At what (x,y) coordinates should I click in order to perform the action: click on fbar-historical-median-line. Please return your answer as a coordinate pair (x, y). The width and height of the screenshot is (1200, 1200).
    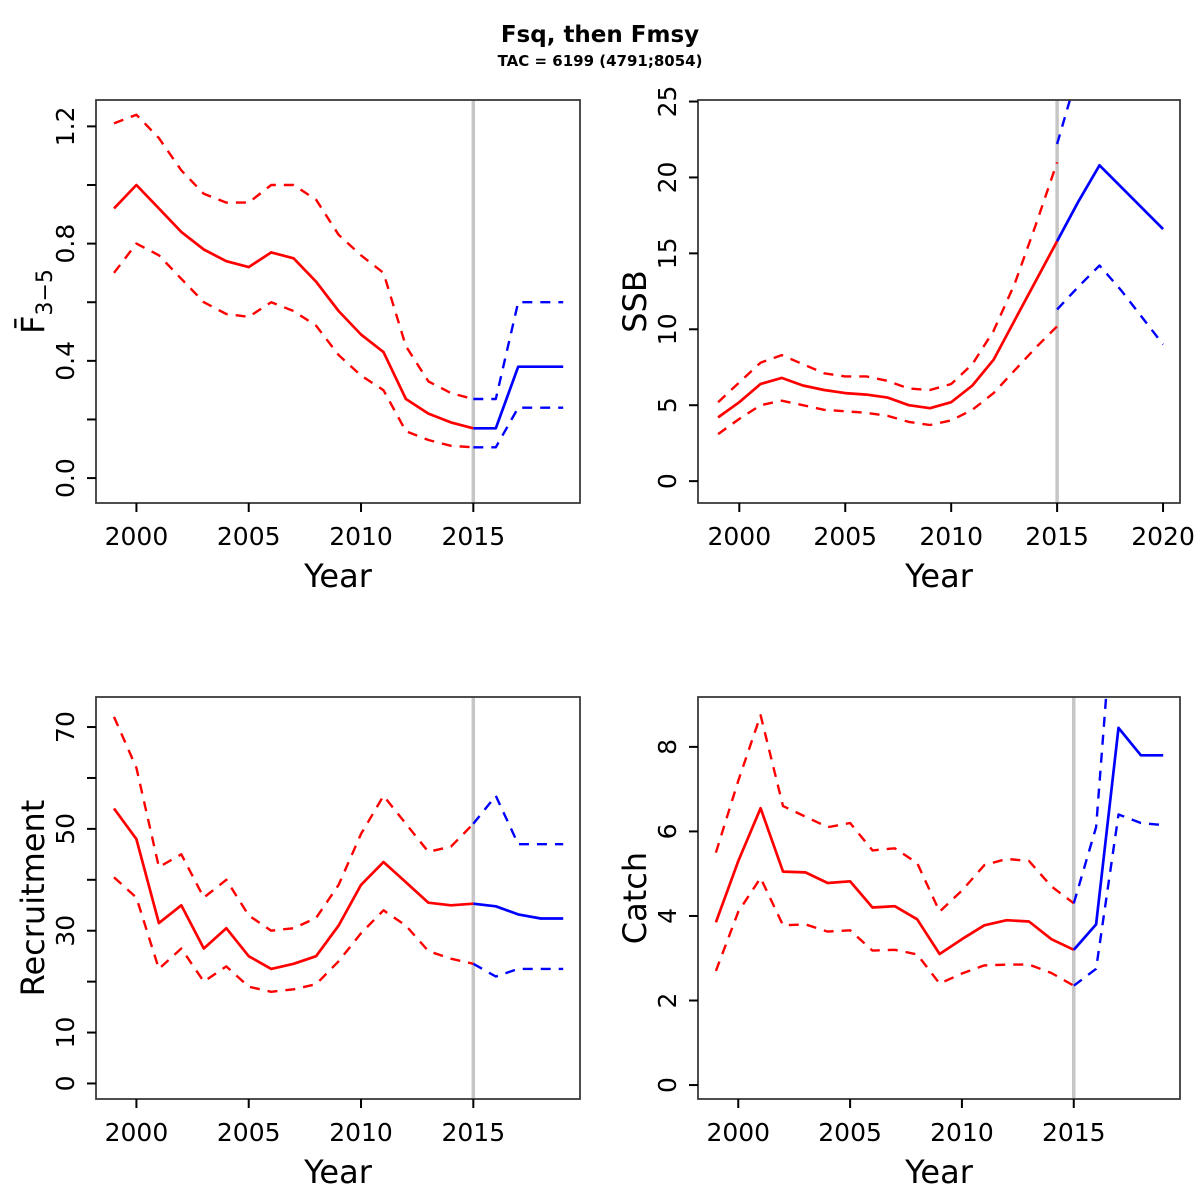
    Looking at the image, I should click on (293, 306).